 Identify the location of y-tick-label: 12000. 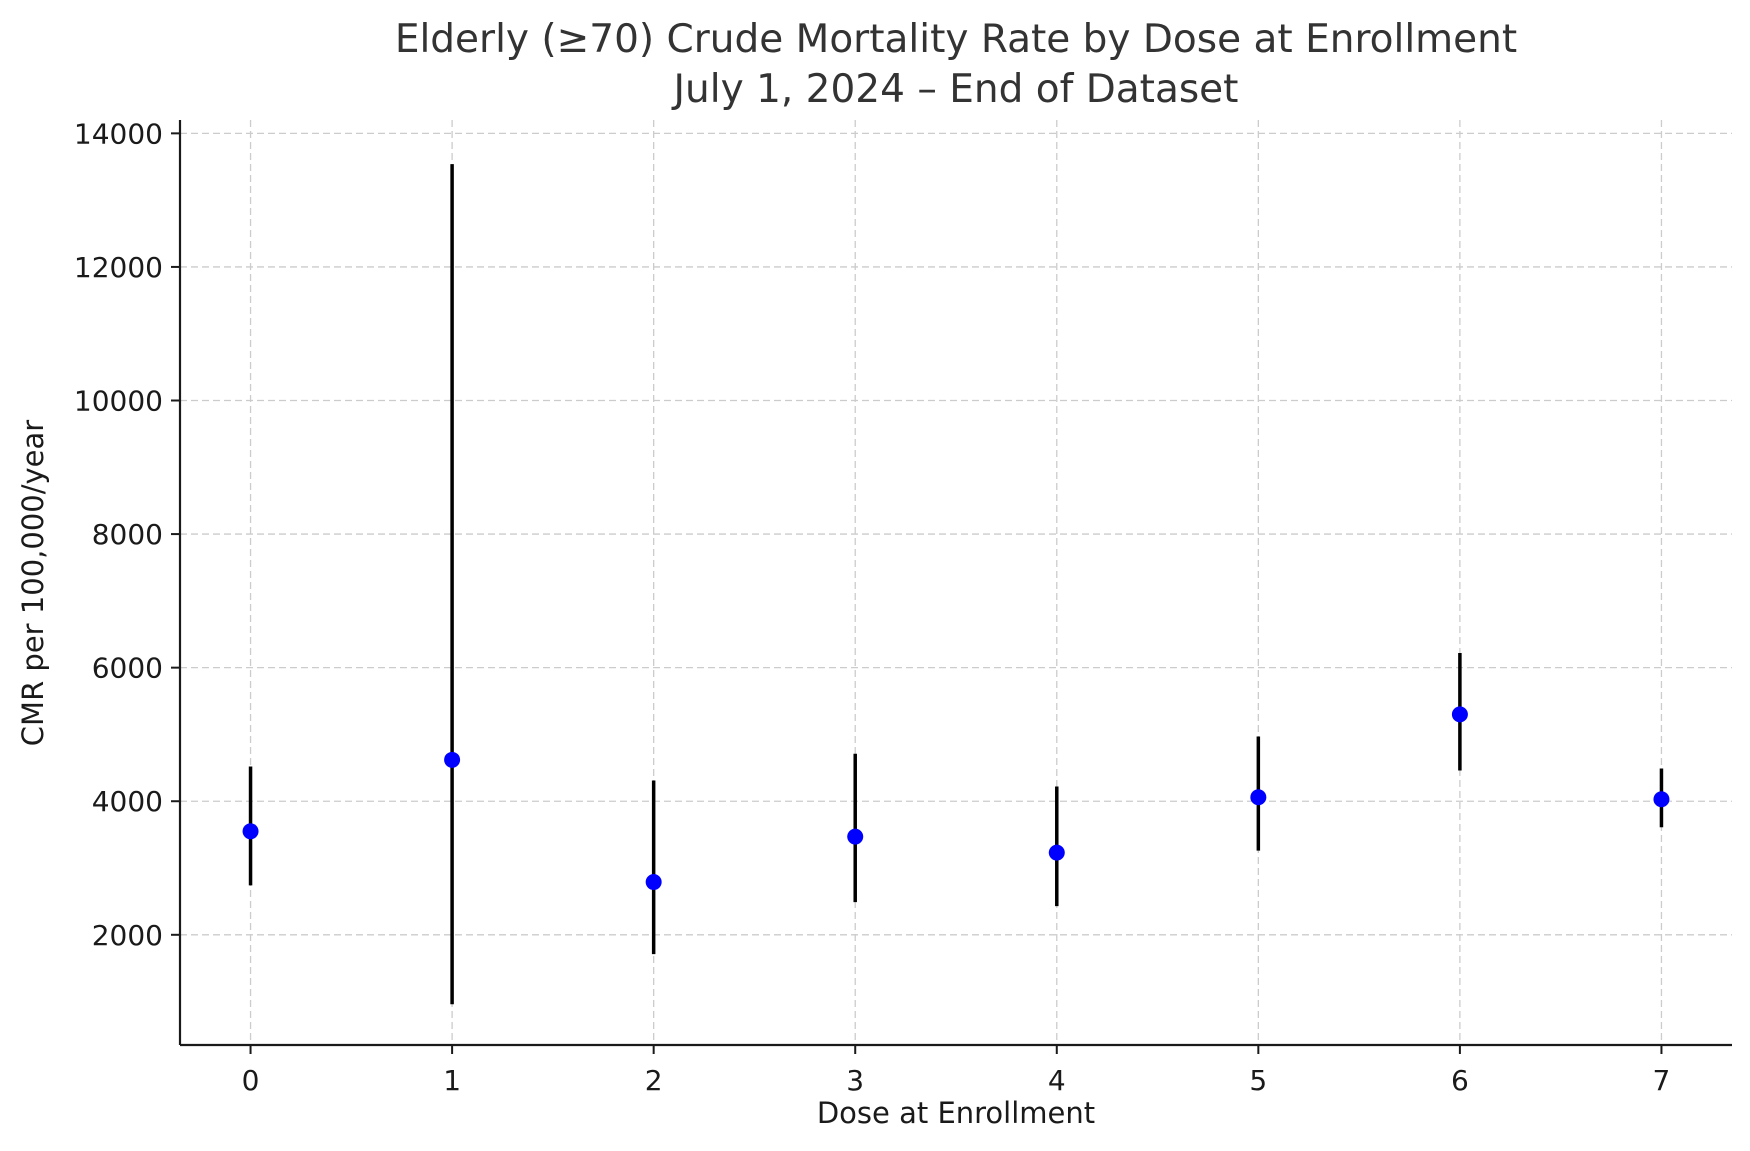
(118, 267).